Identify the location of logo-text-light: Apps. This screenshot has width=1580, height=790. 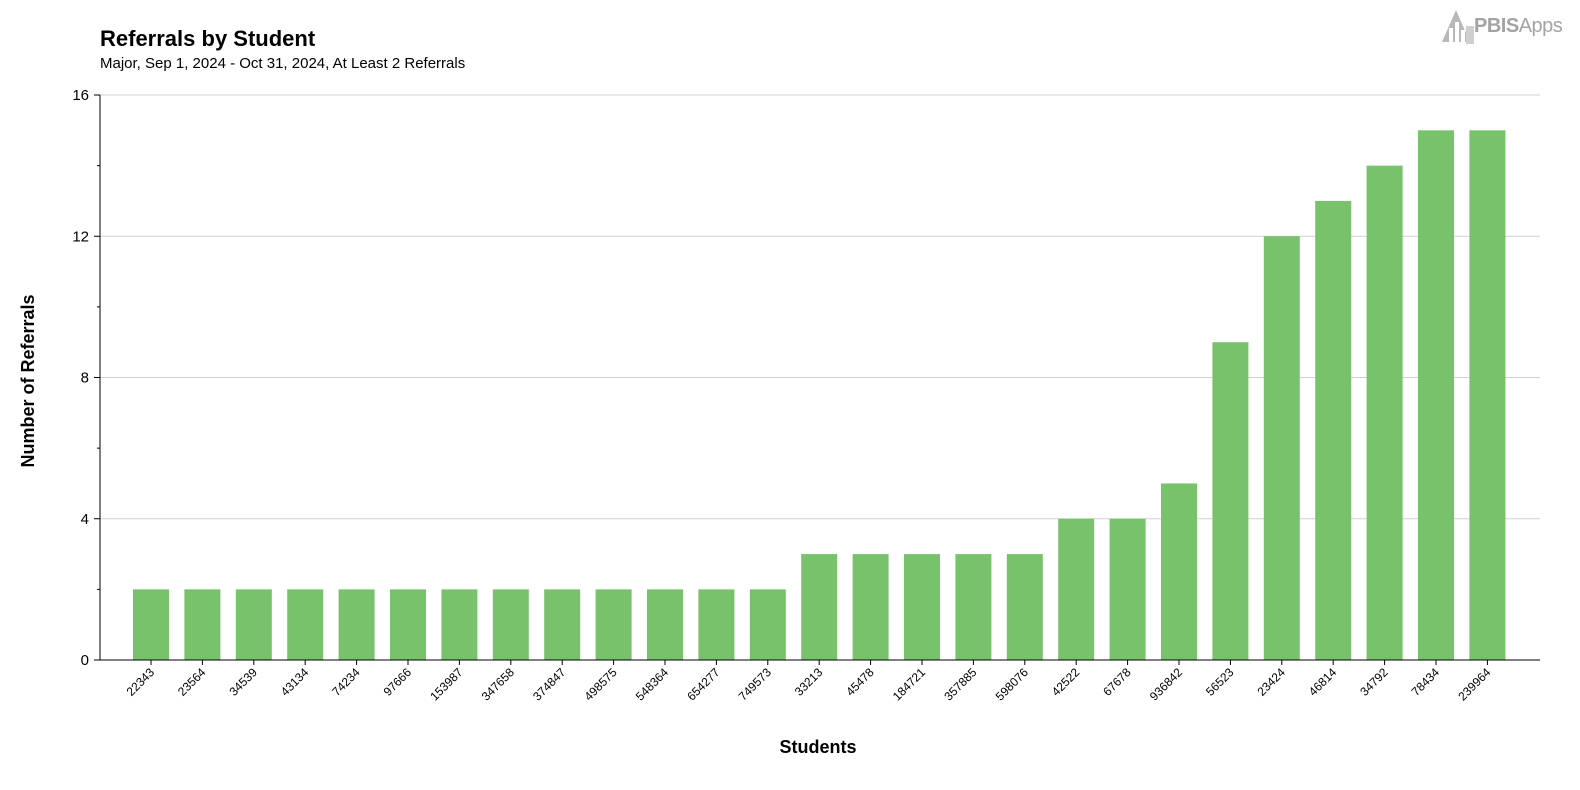
(1540, 26).